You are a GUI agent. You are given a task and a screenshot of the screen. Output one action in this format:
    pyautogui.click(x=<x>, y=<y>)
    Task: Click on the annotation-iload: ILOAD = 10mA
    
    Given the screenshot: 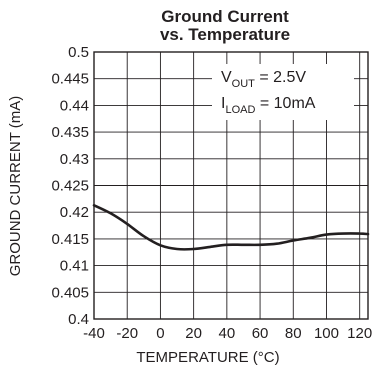 What is the action you would take?
    pyautogui.click(x=268, y=105)
    